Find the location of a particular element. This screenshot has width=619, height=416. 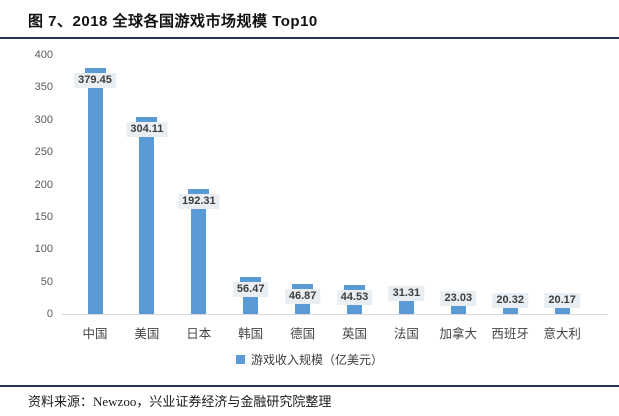

value-label: 304.11 is located at coordinates (147, 130).